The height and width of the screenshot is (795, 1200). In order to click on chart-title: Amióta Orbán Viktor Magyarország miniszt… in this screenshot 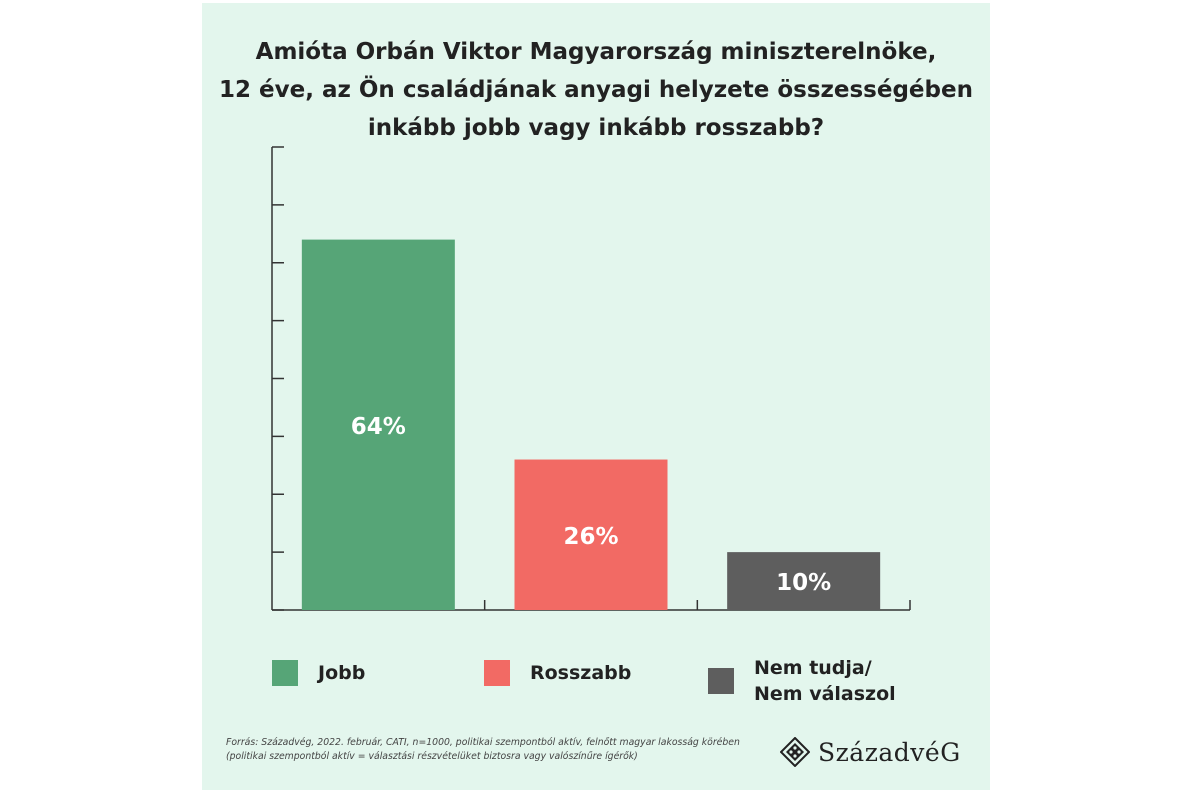, I will do `click(596, 90)`.